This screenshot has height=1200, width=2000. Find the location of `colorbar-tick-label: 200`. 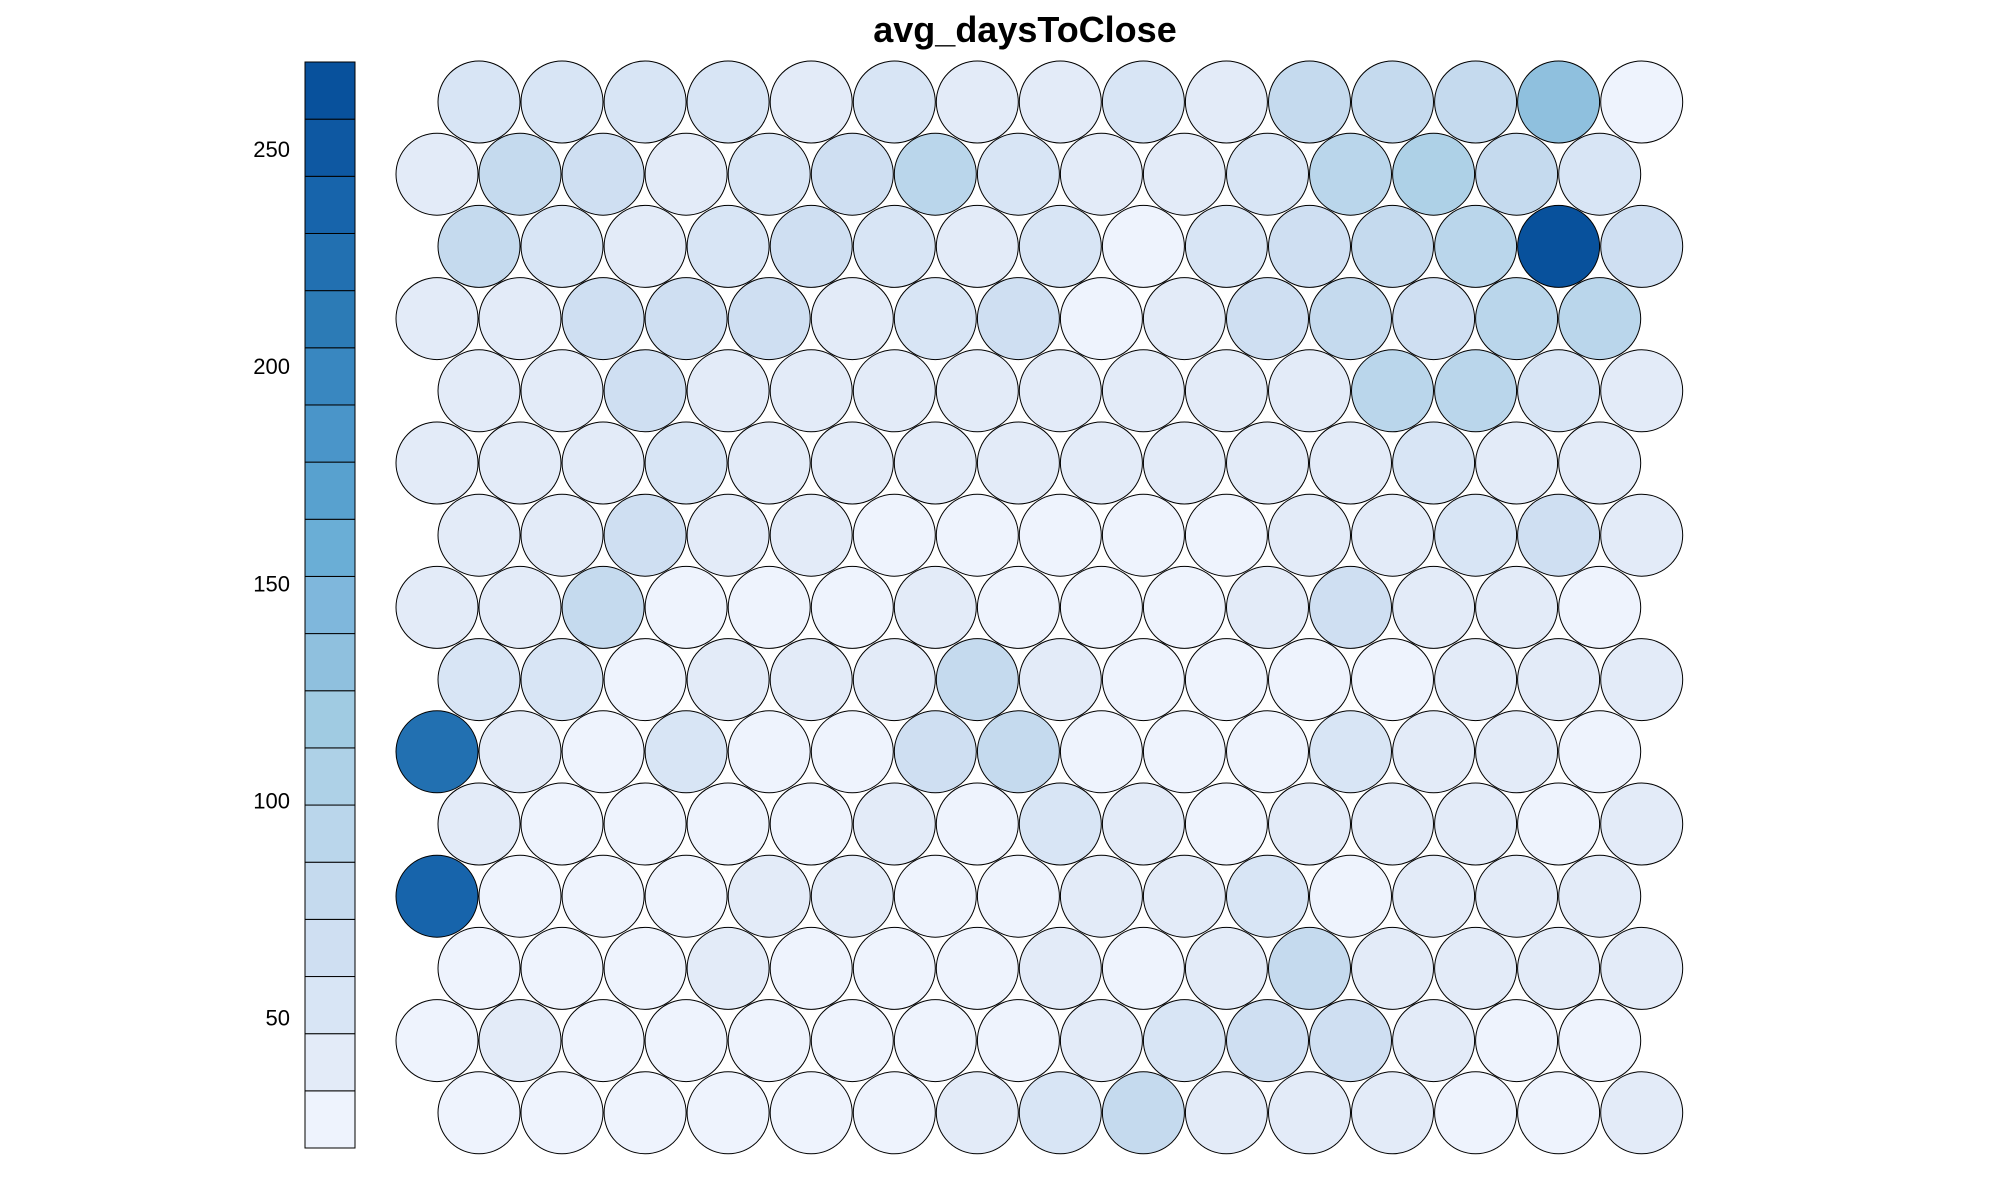

colorbar-tick-label: 200 is located at coordinates (271, 366).